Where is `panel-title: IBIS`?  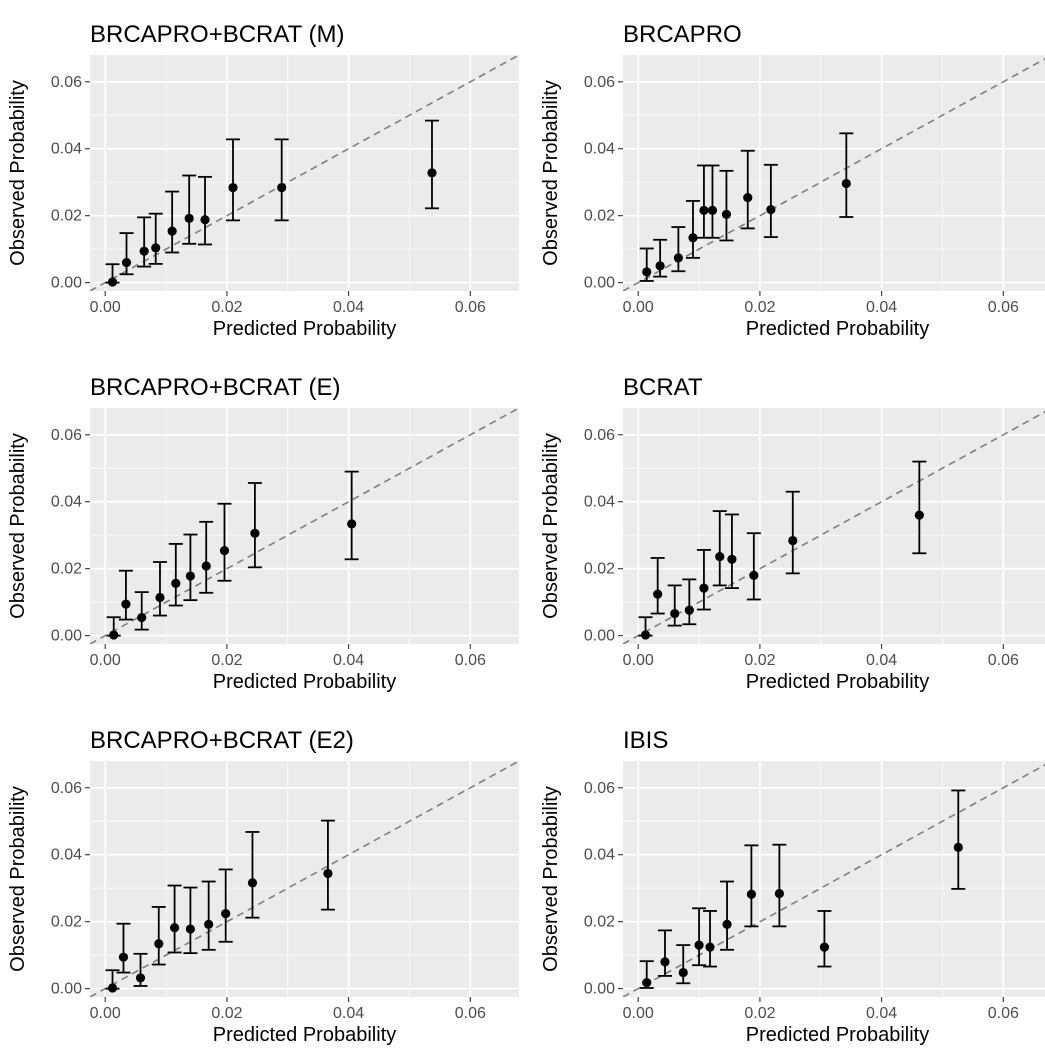 panel-title: IBIS is located at coordinates (645, 740).